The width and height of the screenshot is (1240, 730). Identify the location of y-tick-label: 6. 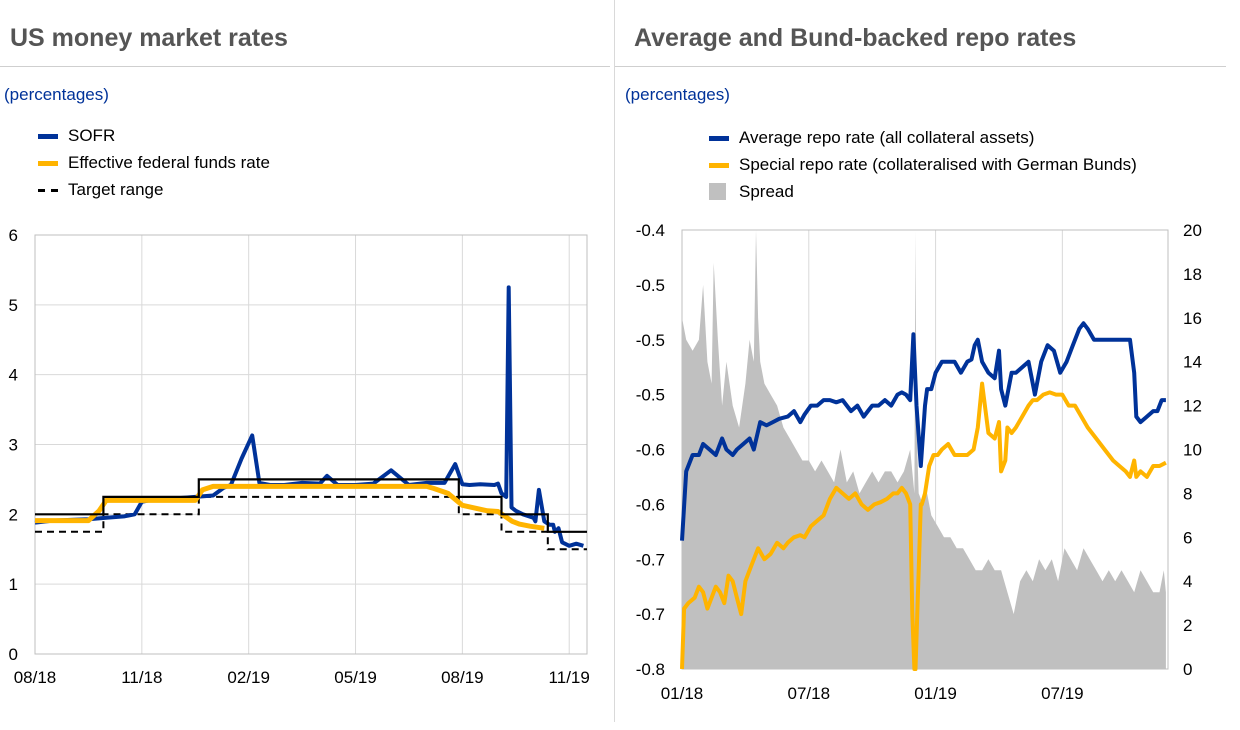
(13, 235).